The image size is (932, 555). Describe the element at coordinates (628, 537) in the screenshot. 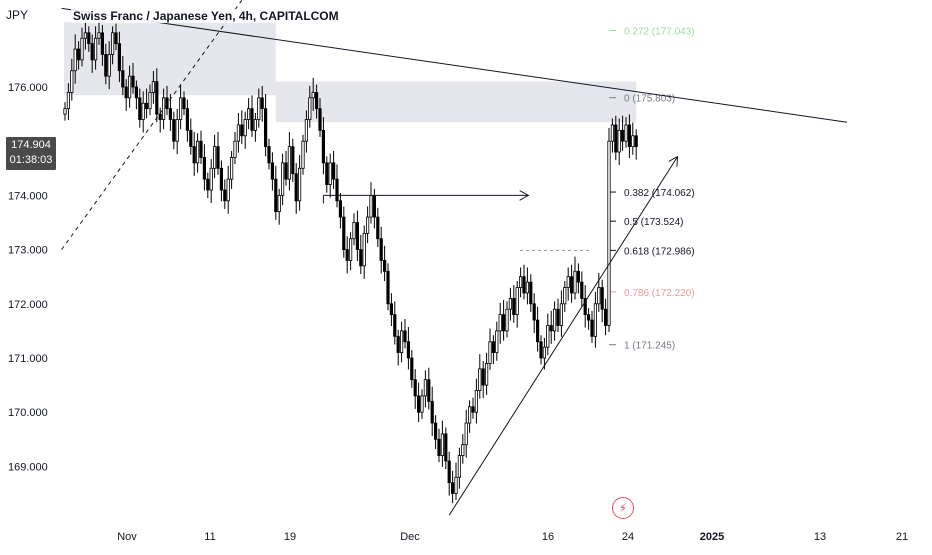

I see `x-tick-label: 24` at that location.